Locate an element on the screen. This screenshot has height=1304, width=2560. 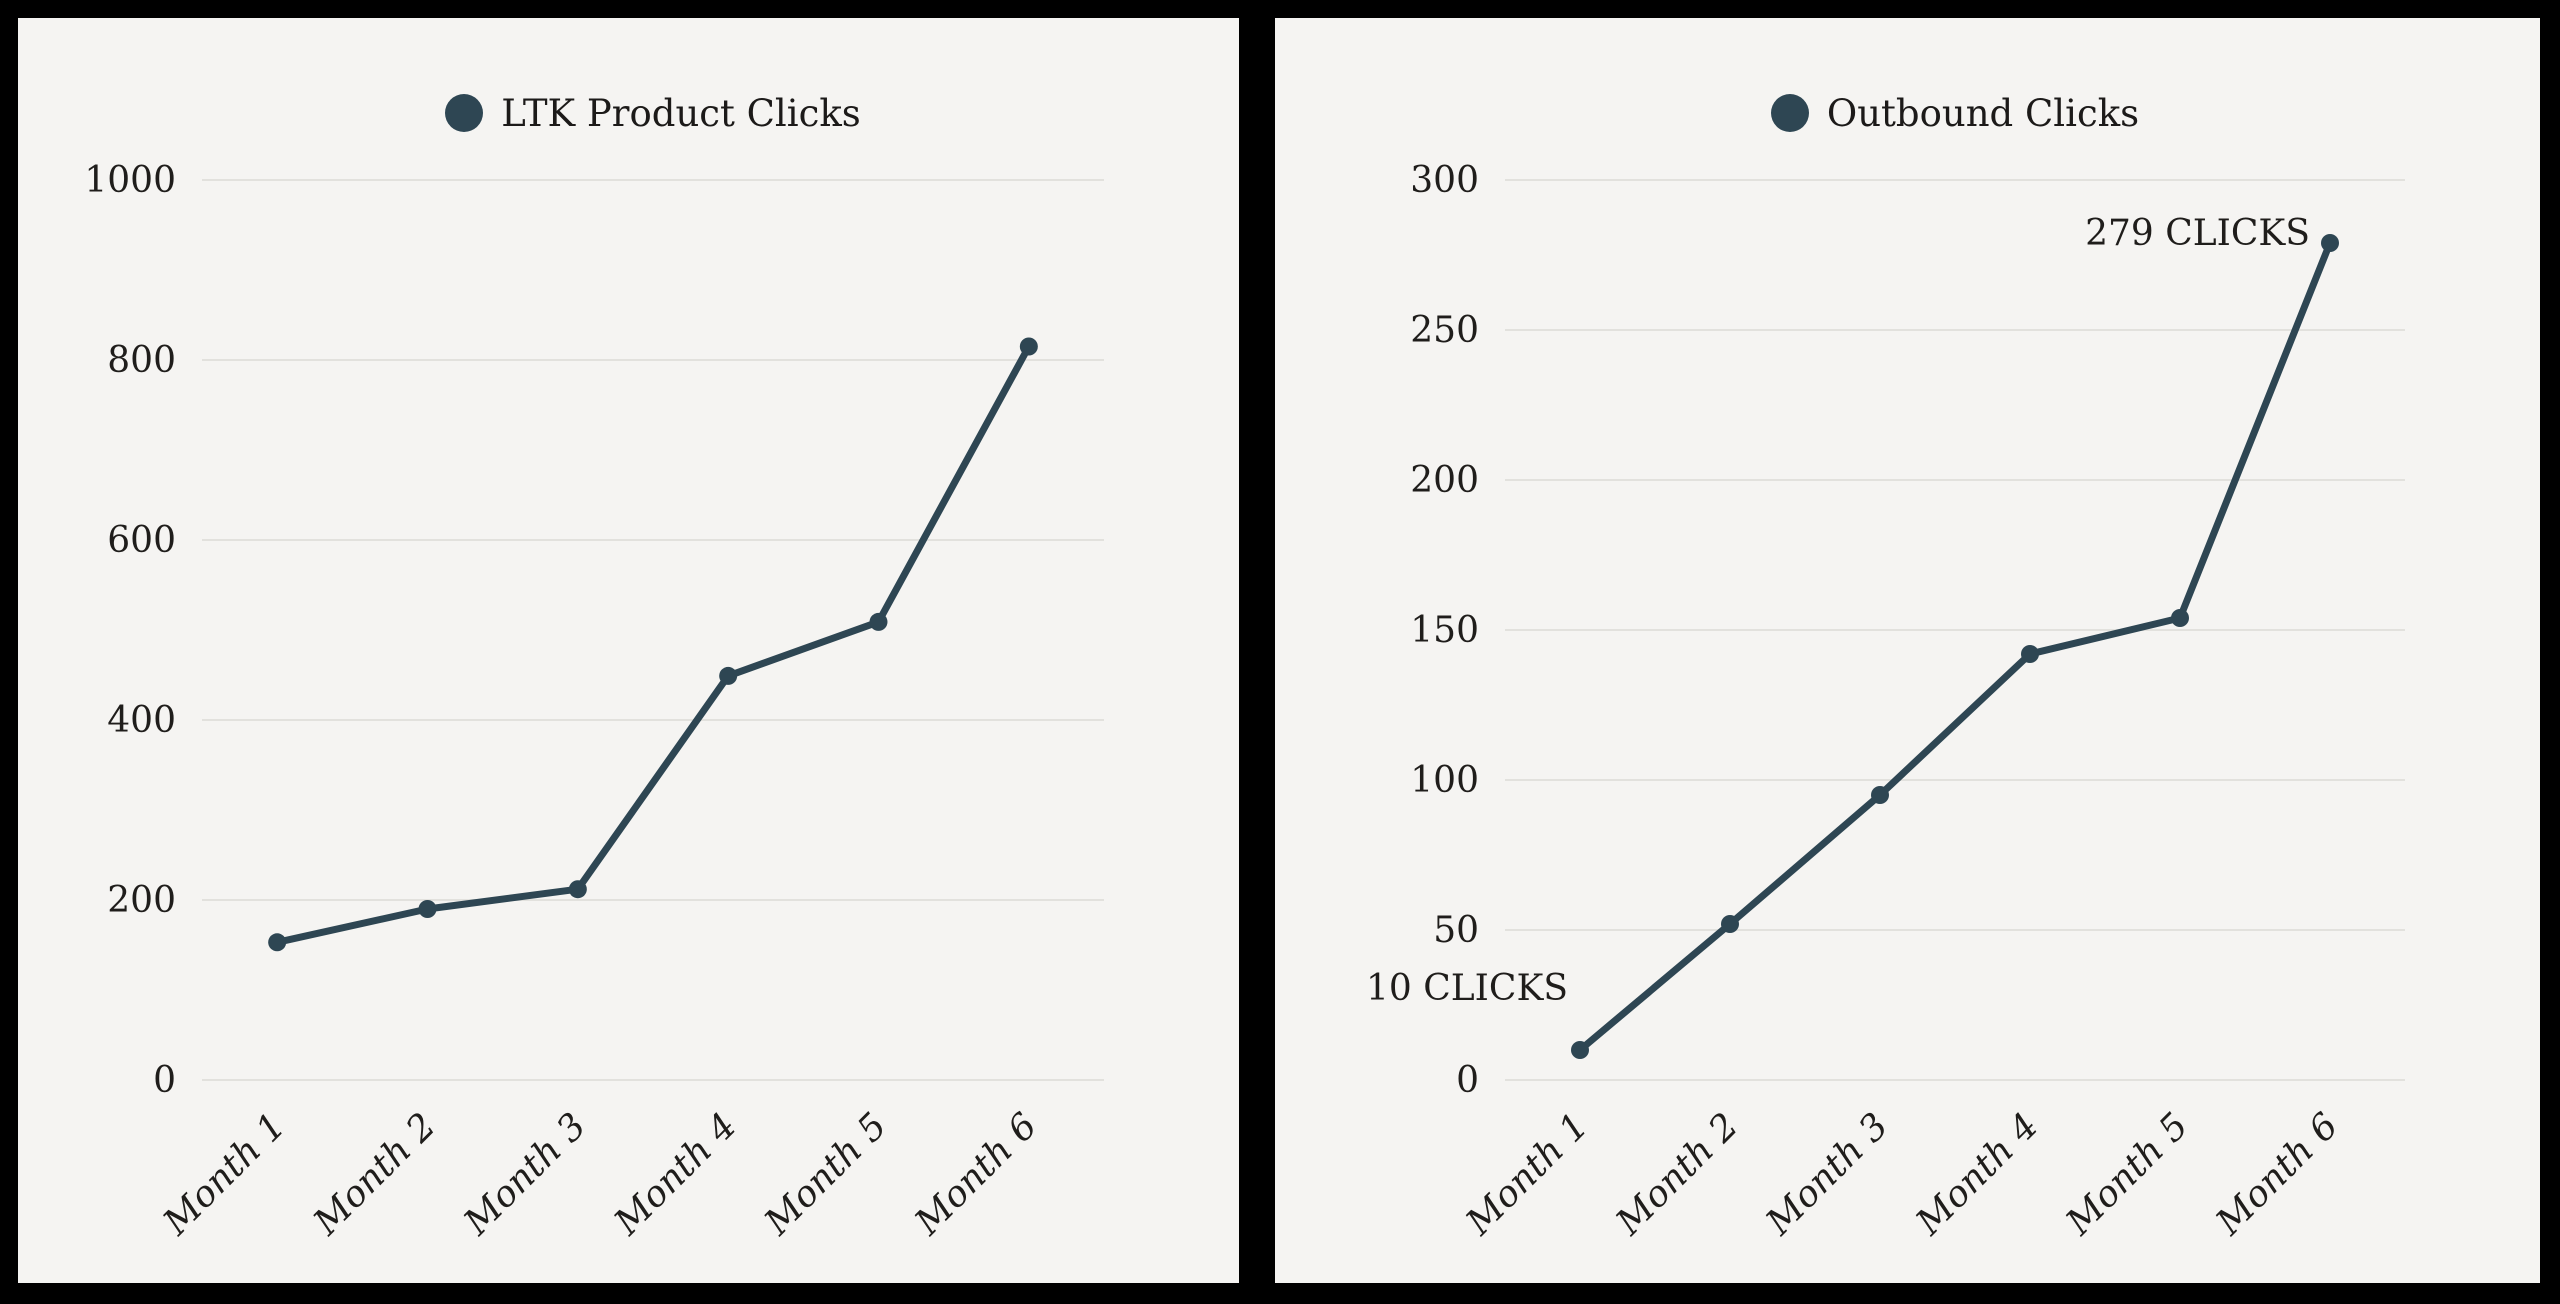
legend-label: Outbound Clicks is located at coordinates (1983, 113).